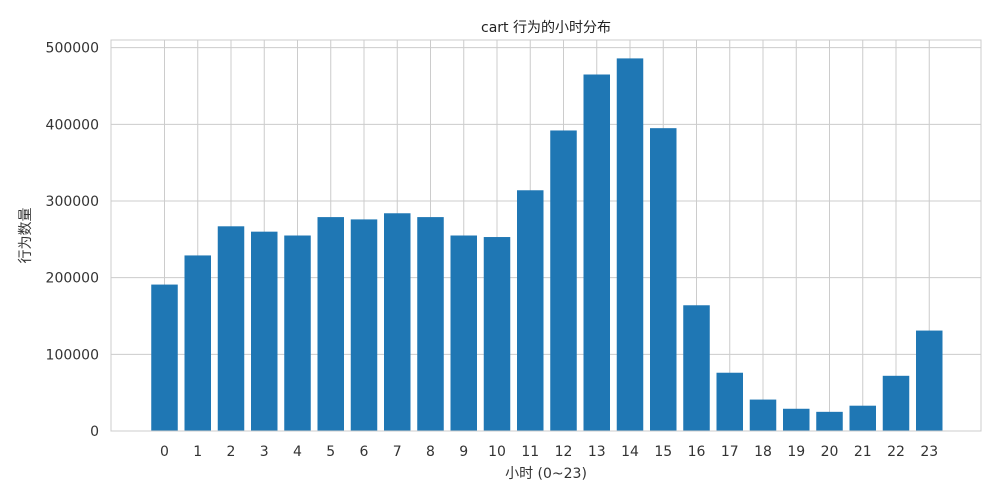 This screenshot has height=500, width=1000. Describe the element at coordinates (530, 452) in the screenshot. I see `x-tick-label: 11` at that location.